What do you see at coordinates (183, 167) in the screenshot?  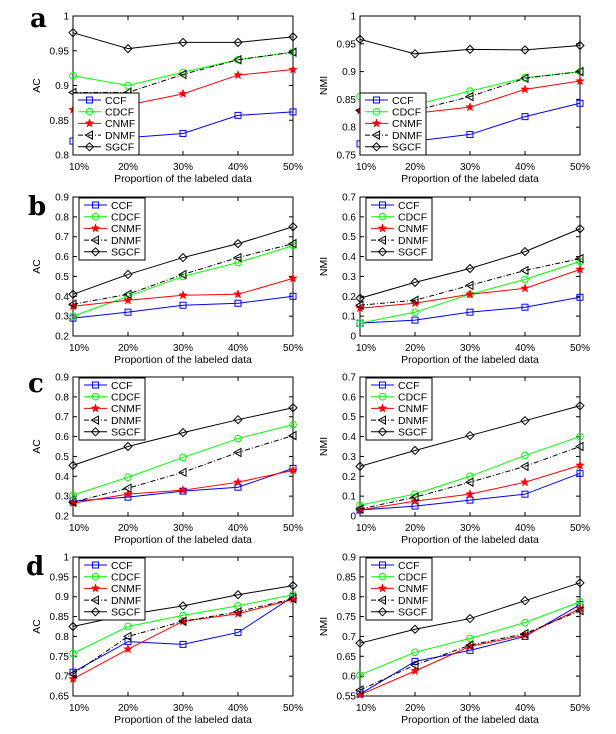 I see `x-tick-label: 30%` at bounding box center [183, 167].